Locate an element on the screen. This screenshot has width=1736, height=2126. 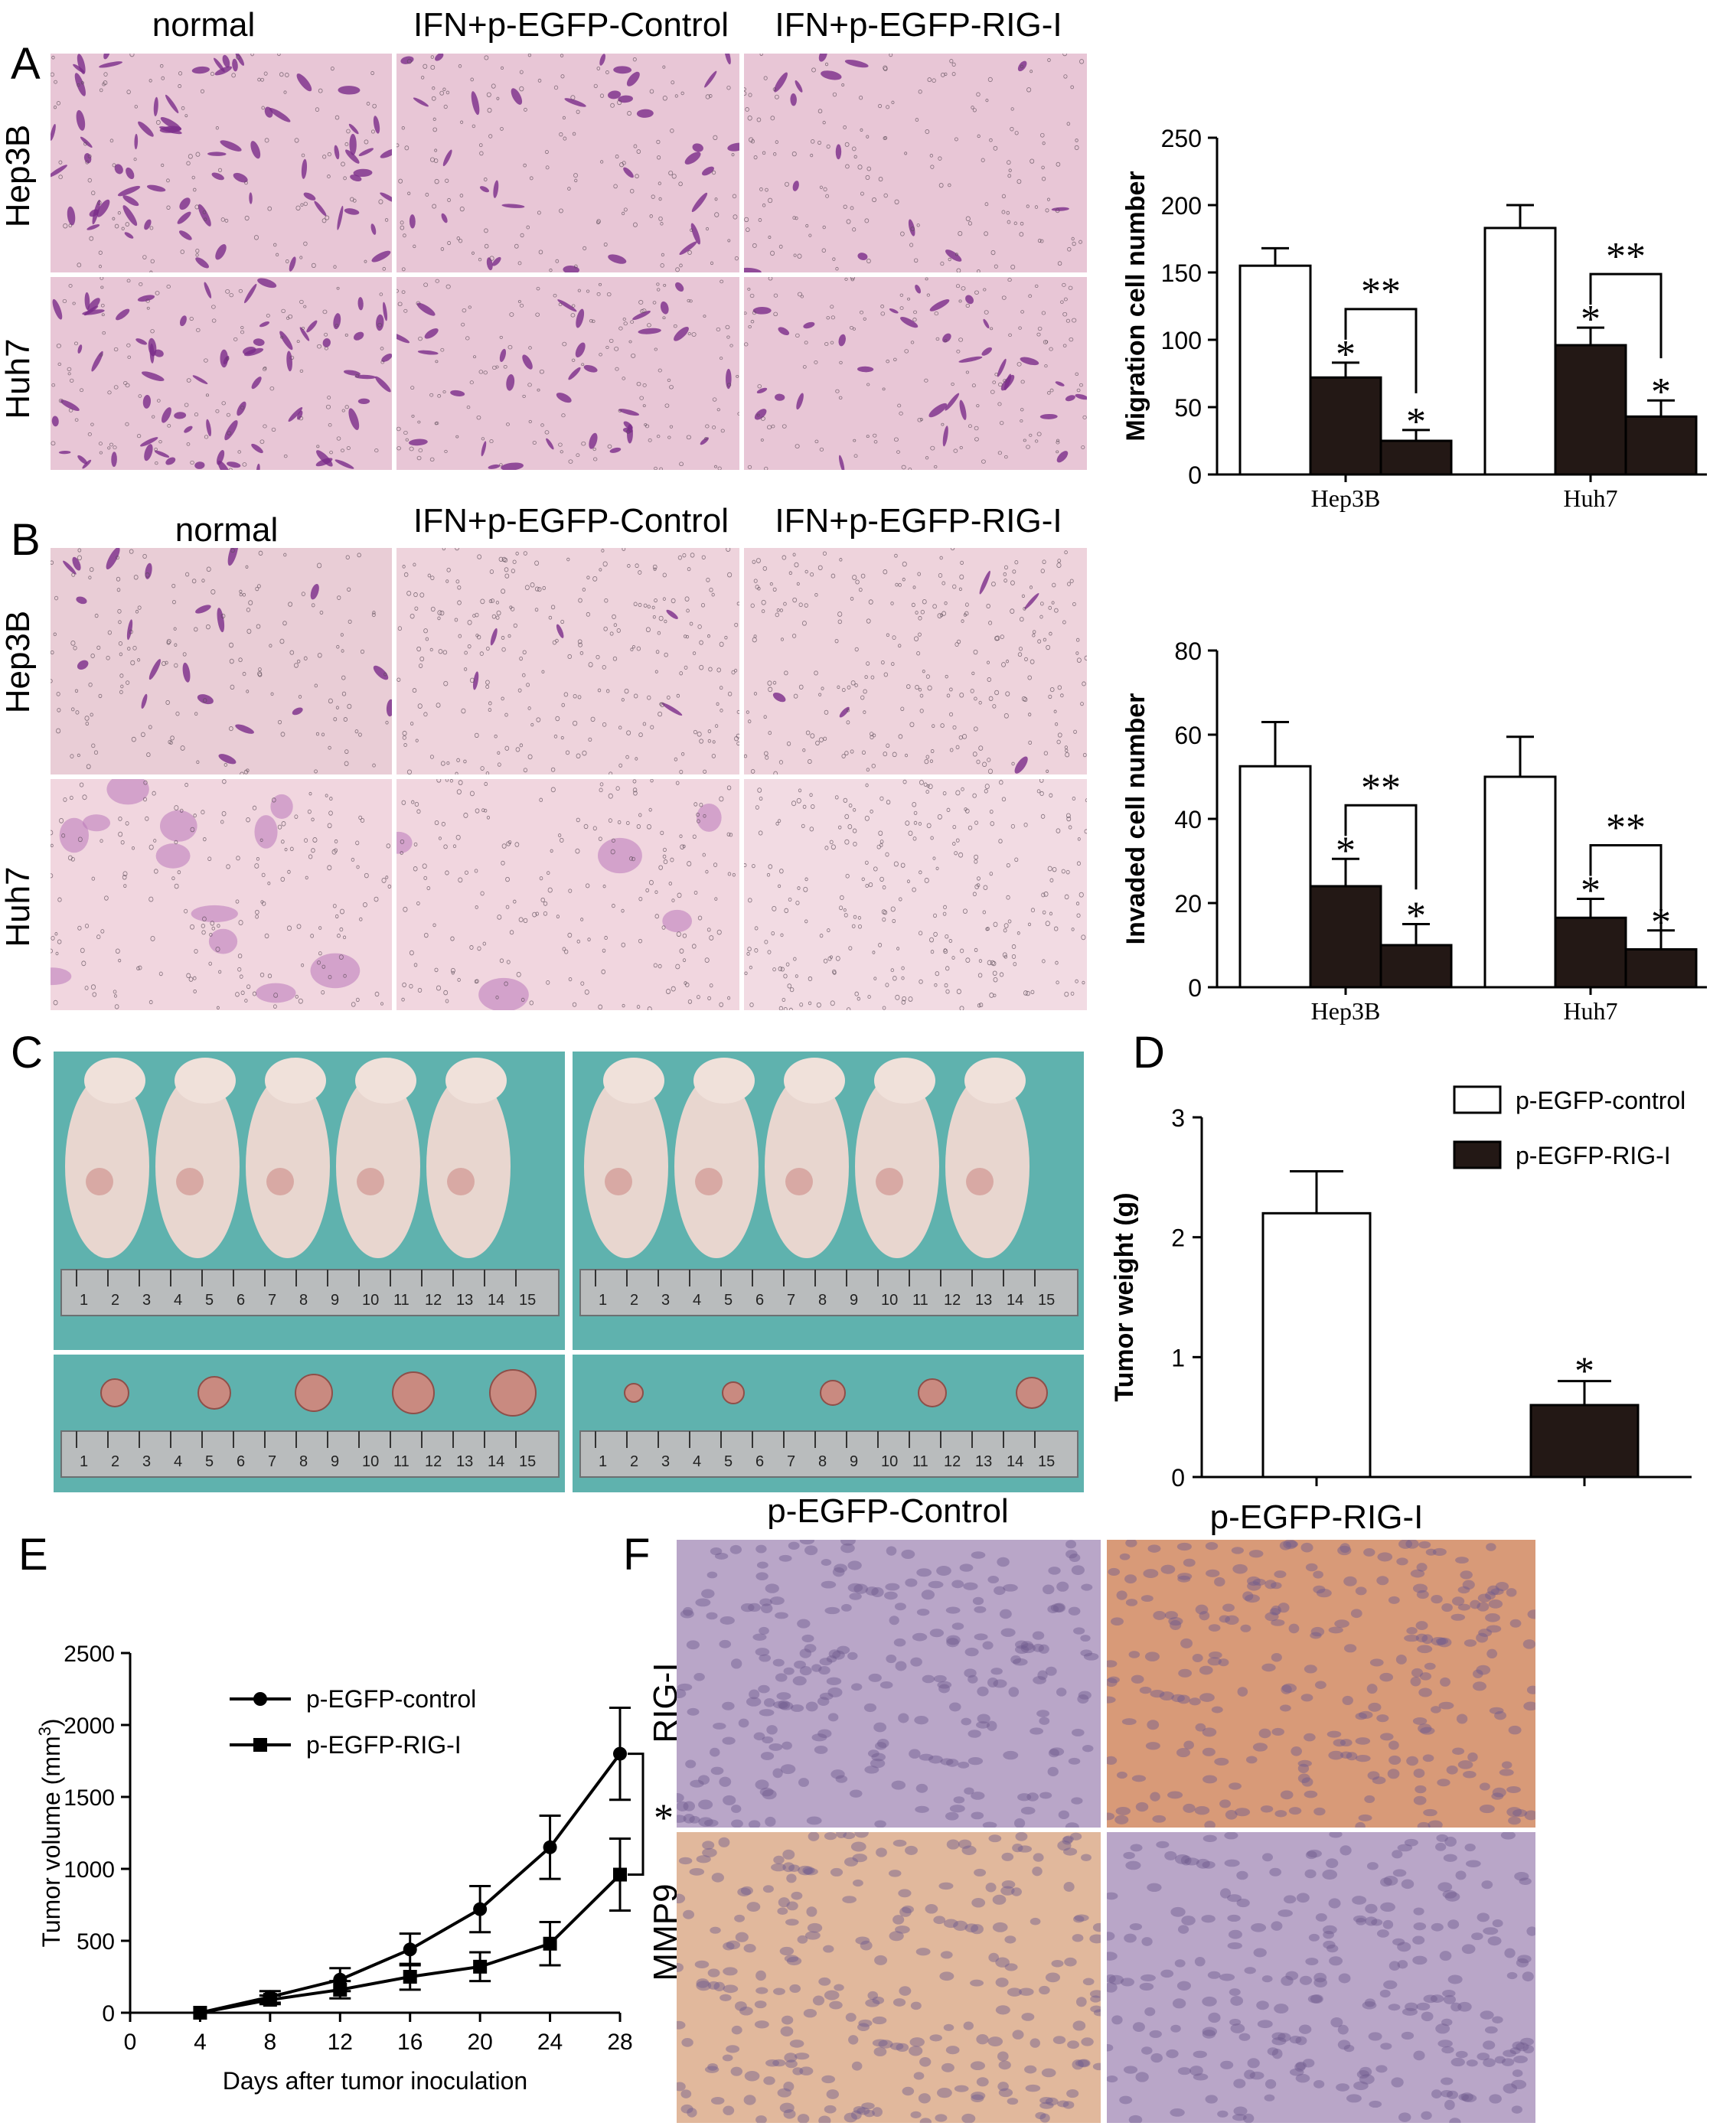
ruler-number: 10 is located at coordinates (889, 1300).